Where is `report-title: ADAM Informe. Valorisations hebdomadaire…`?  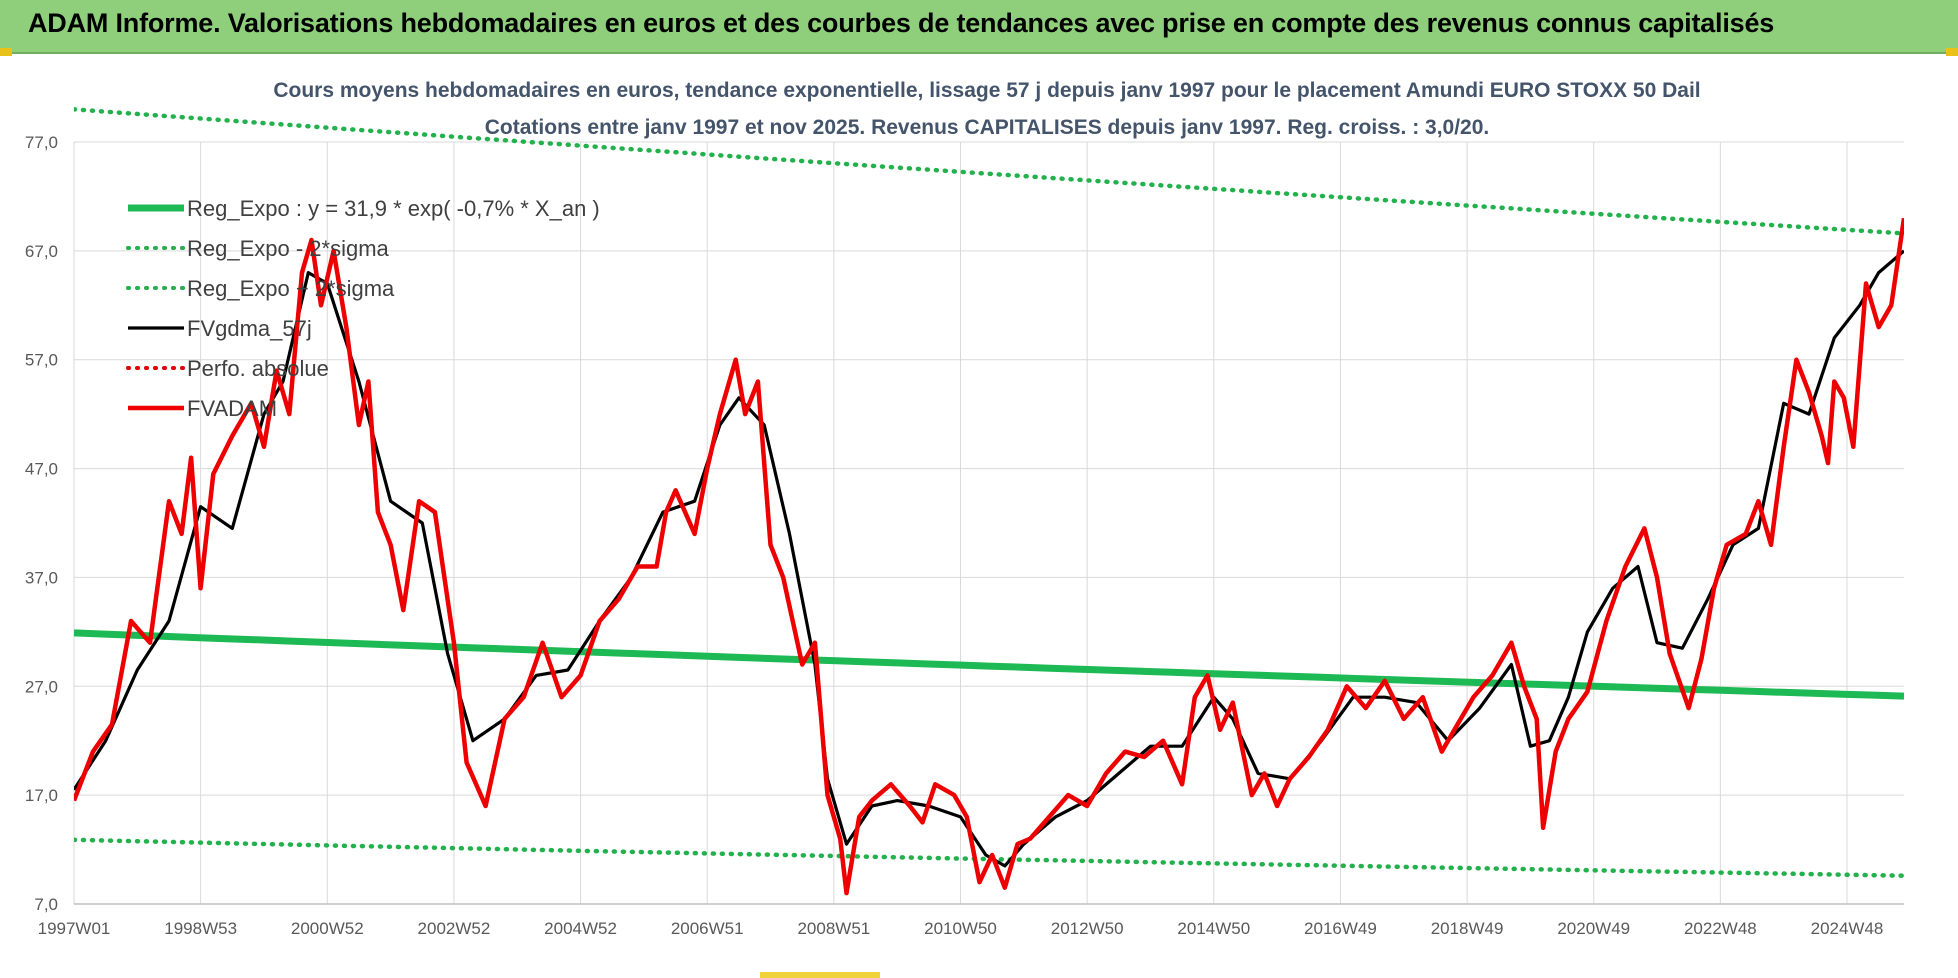 report-title: ADAM Informe. Valorisations hebdomadaire… is located at coordinates (901, 23).